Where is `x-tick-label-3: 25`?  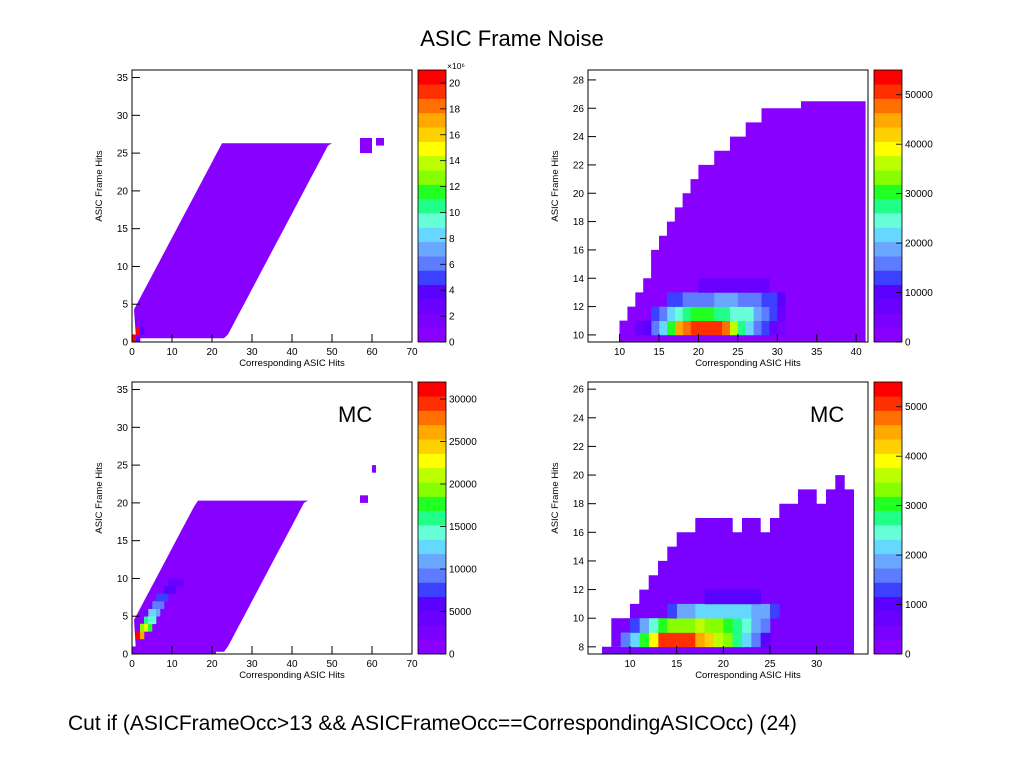 x-tick-label-3: 25 is located at coordinates (738, 352).